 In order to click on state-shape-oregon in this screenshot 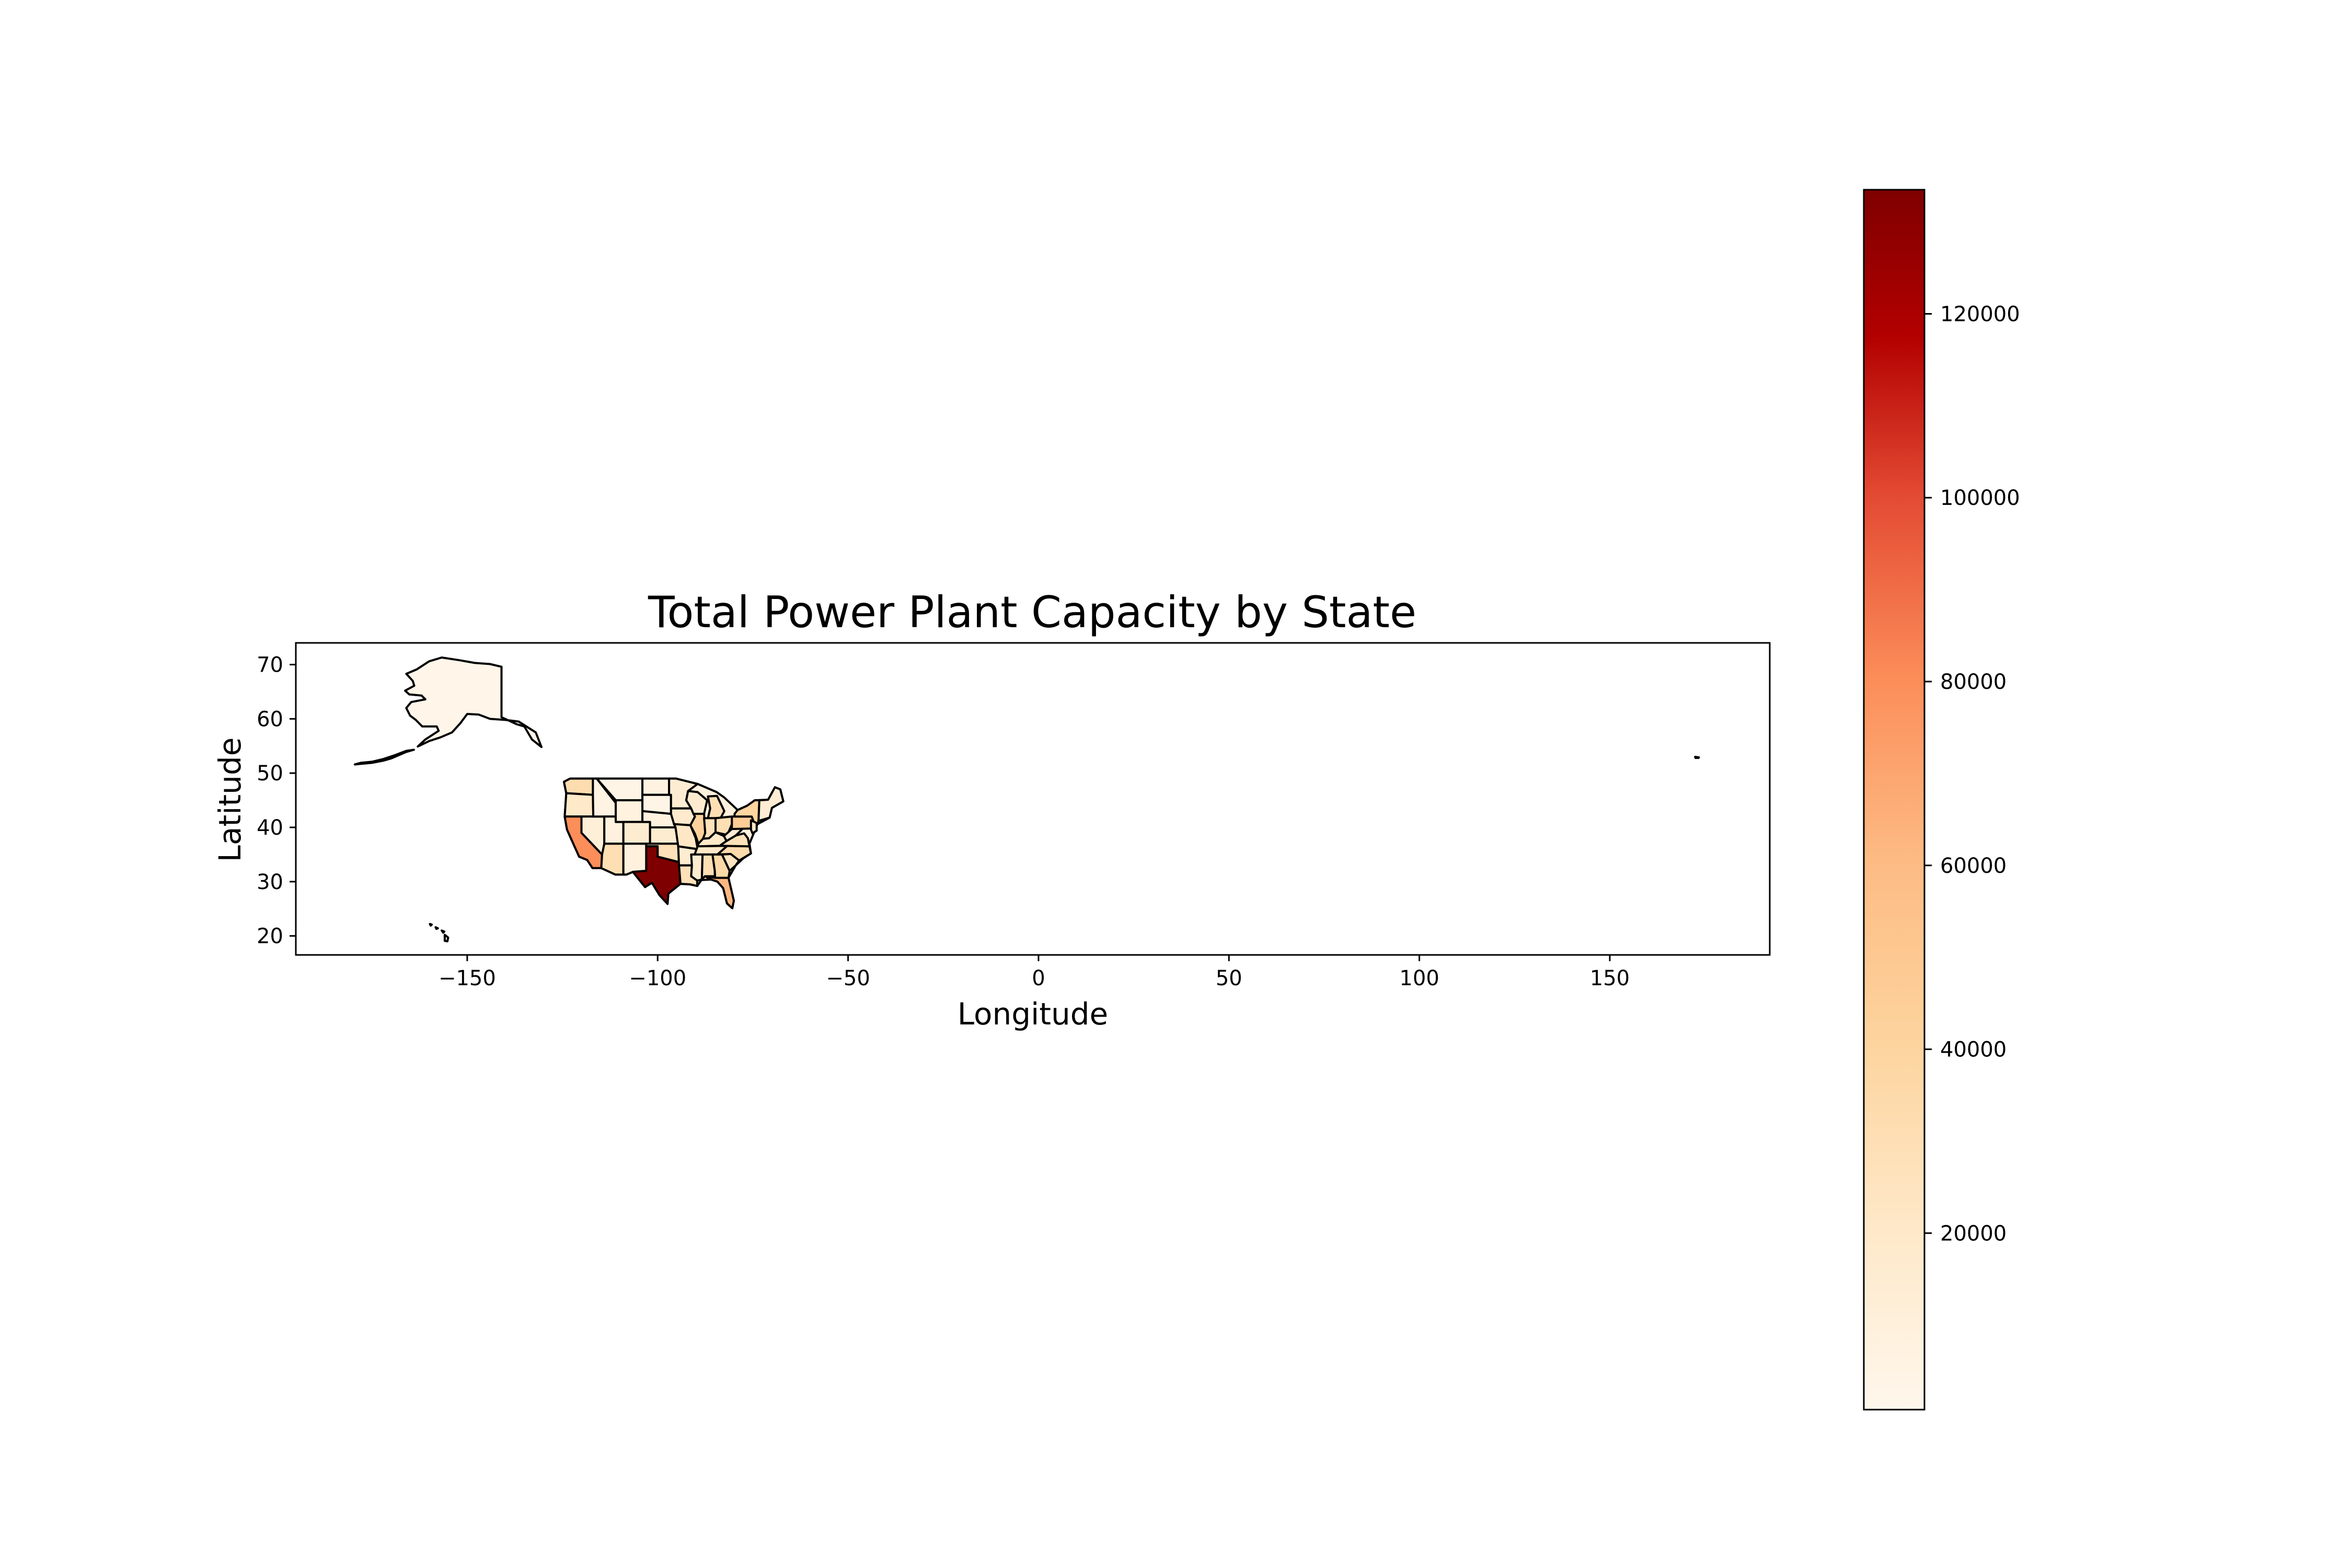, I will do `click(579, 805)`.